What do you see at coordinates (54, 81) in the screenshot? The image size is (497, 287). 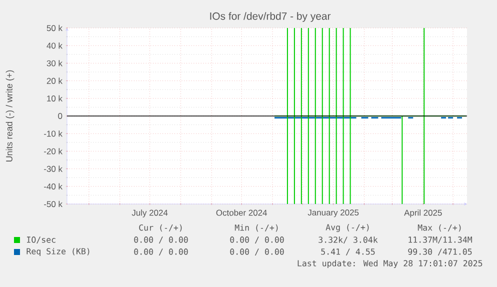 I see `y-tick-label: 20 k` at bounding box center [54, 81].